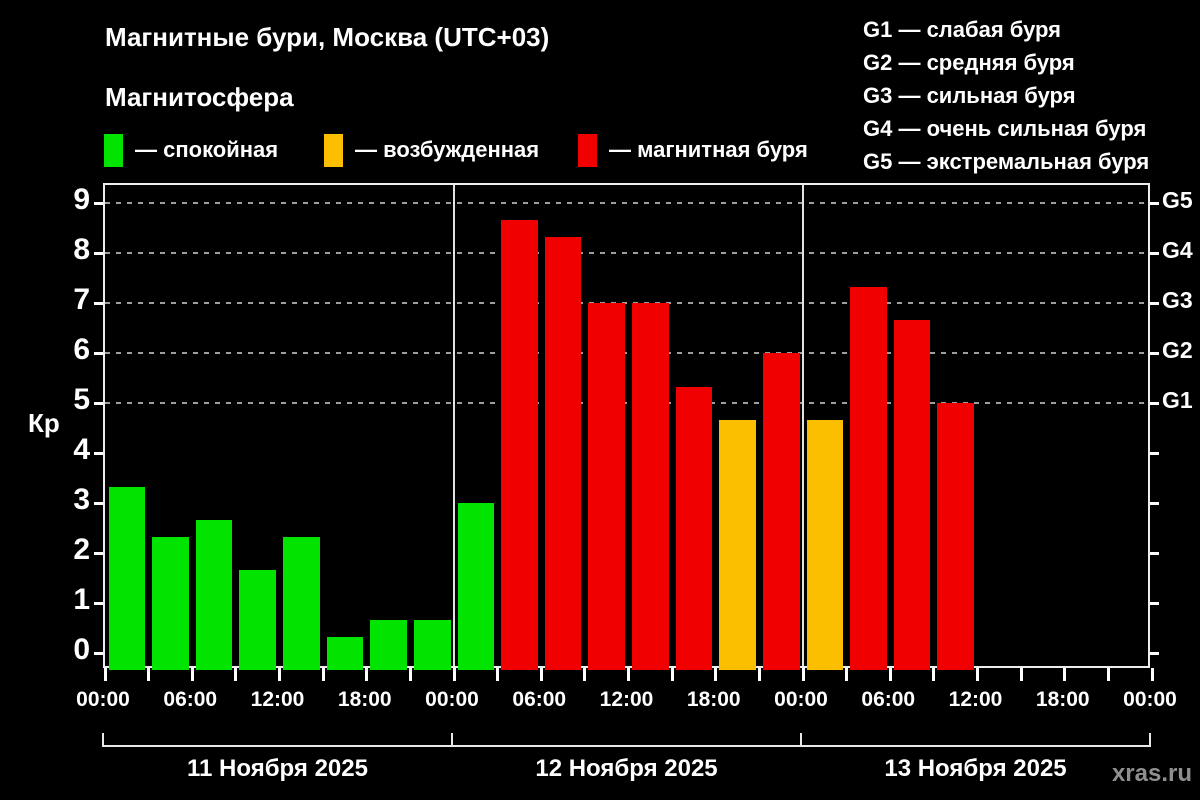  I want to click on legend-item-storm: — магнитная буря, so click(693, 150).